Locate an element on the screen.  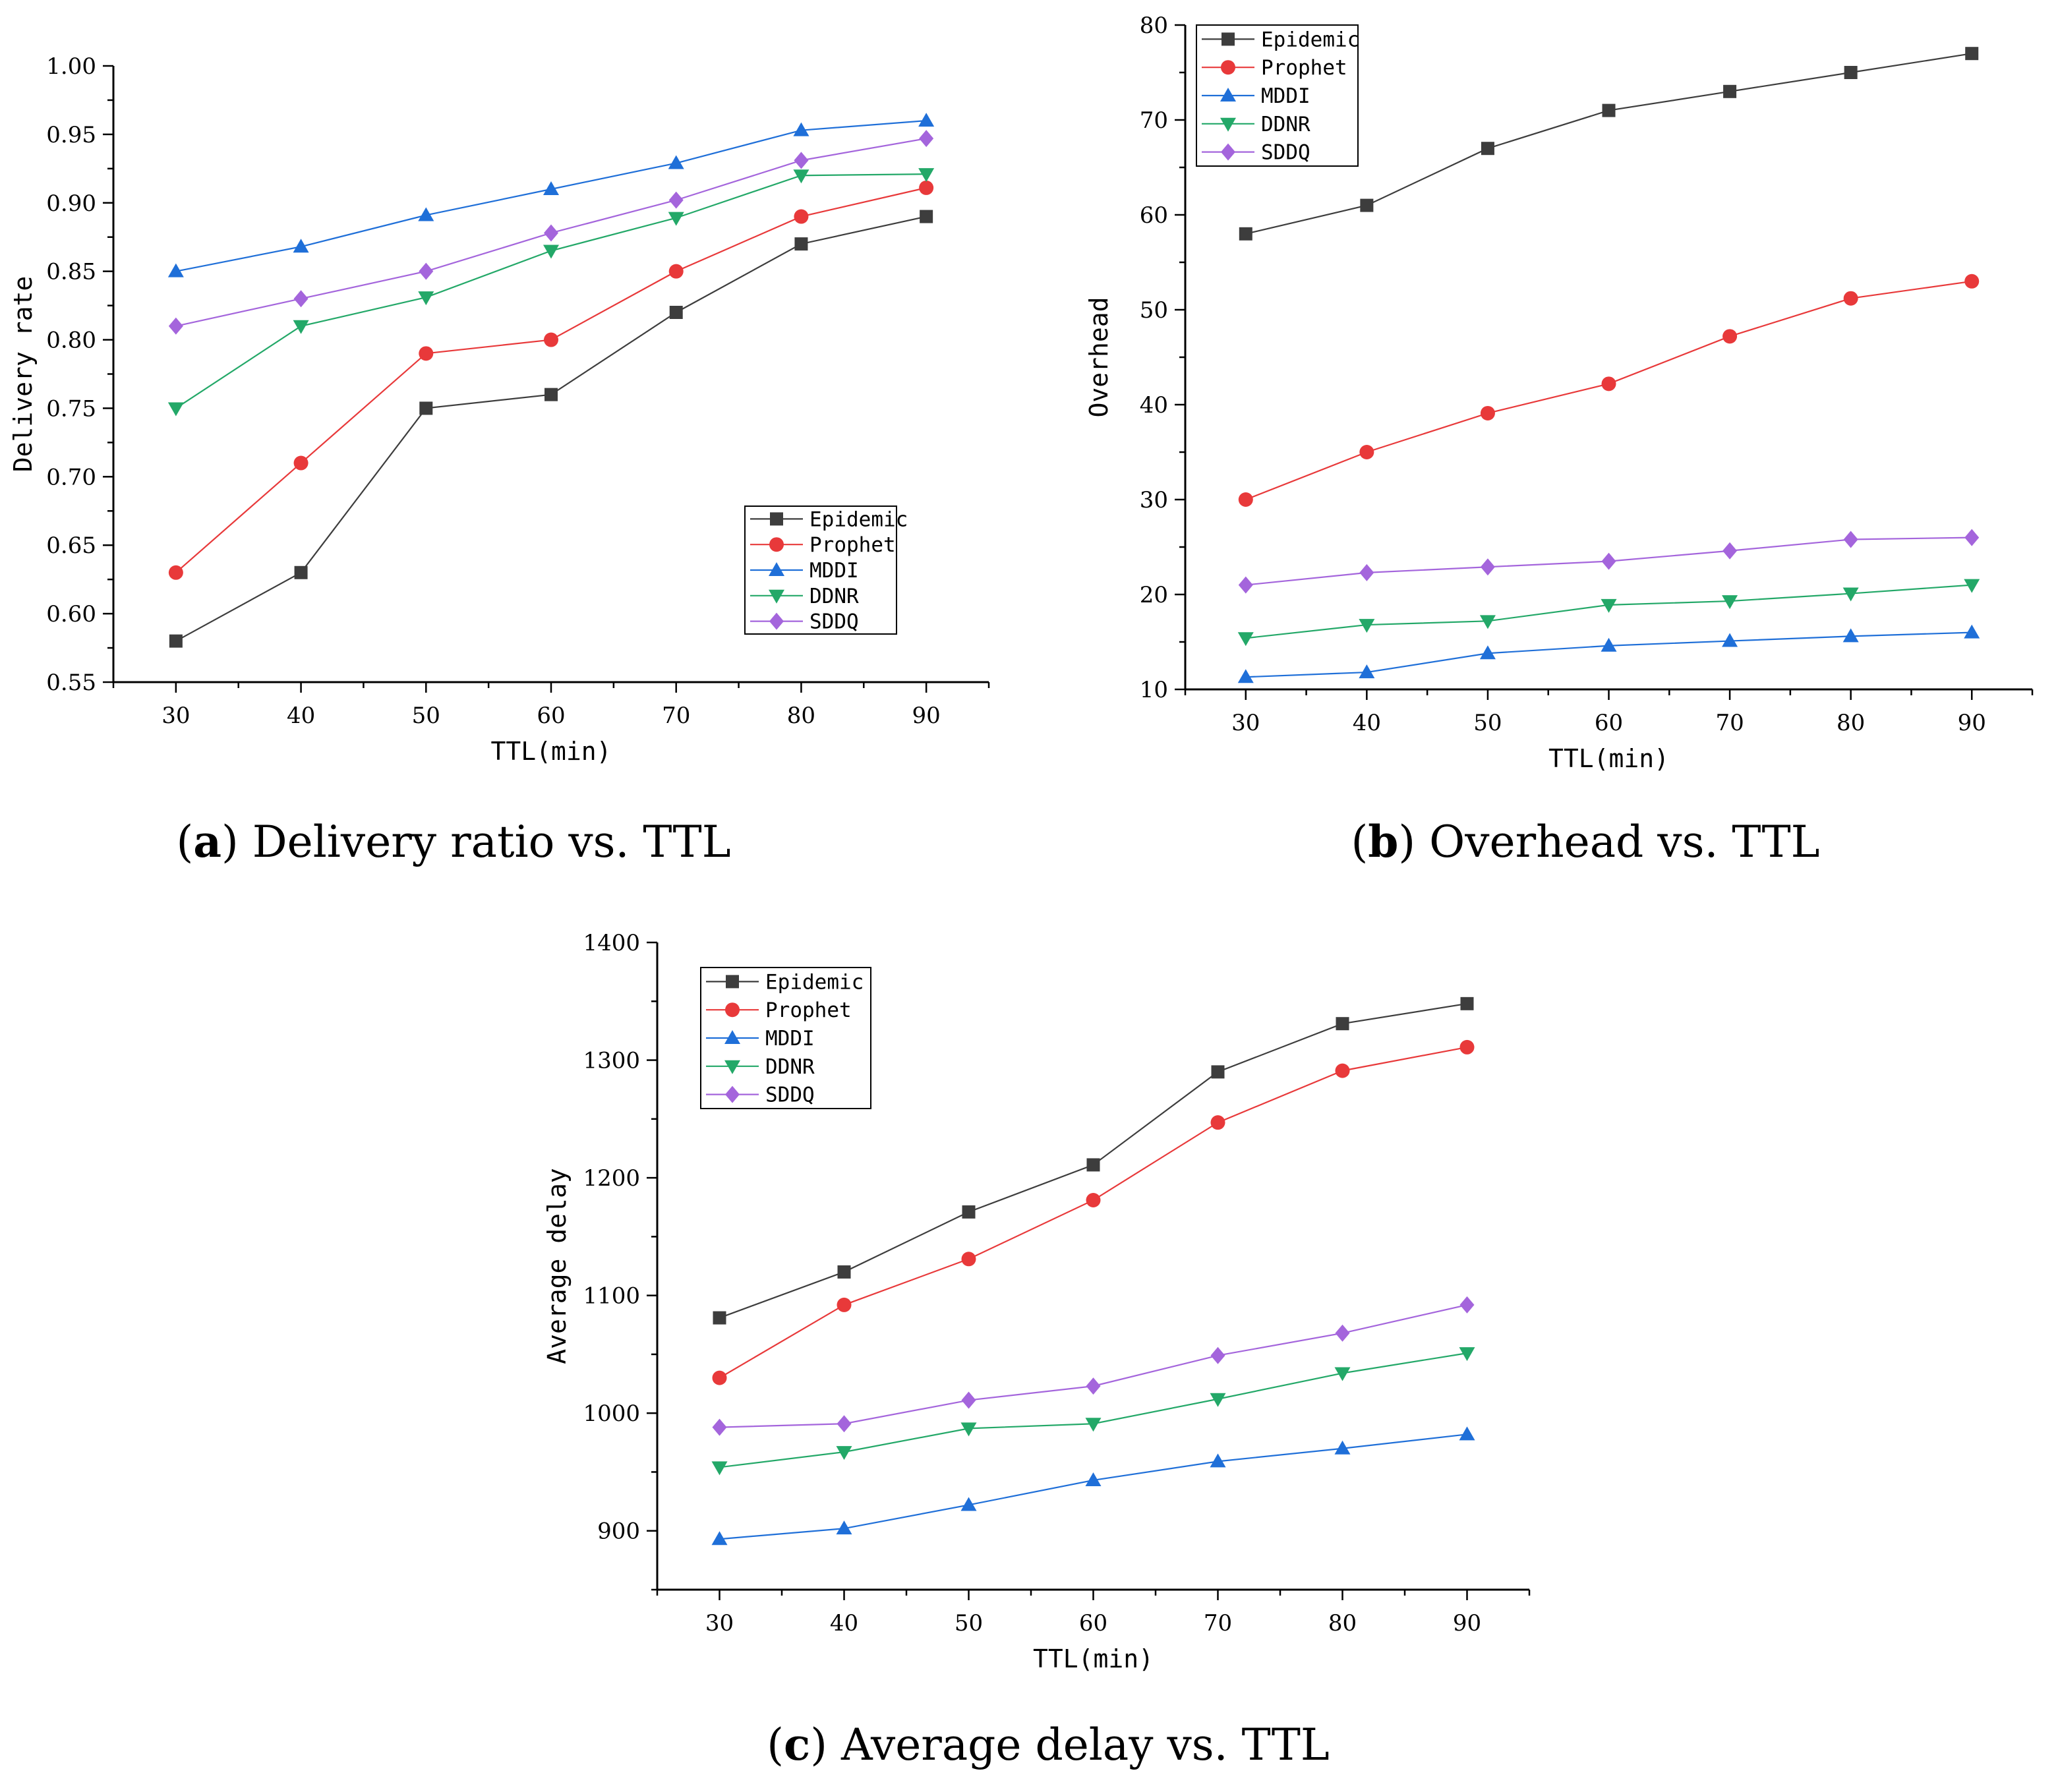
y-tick-label: 0.95 is located at coordinates (71, 135).